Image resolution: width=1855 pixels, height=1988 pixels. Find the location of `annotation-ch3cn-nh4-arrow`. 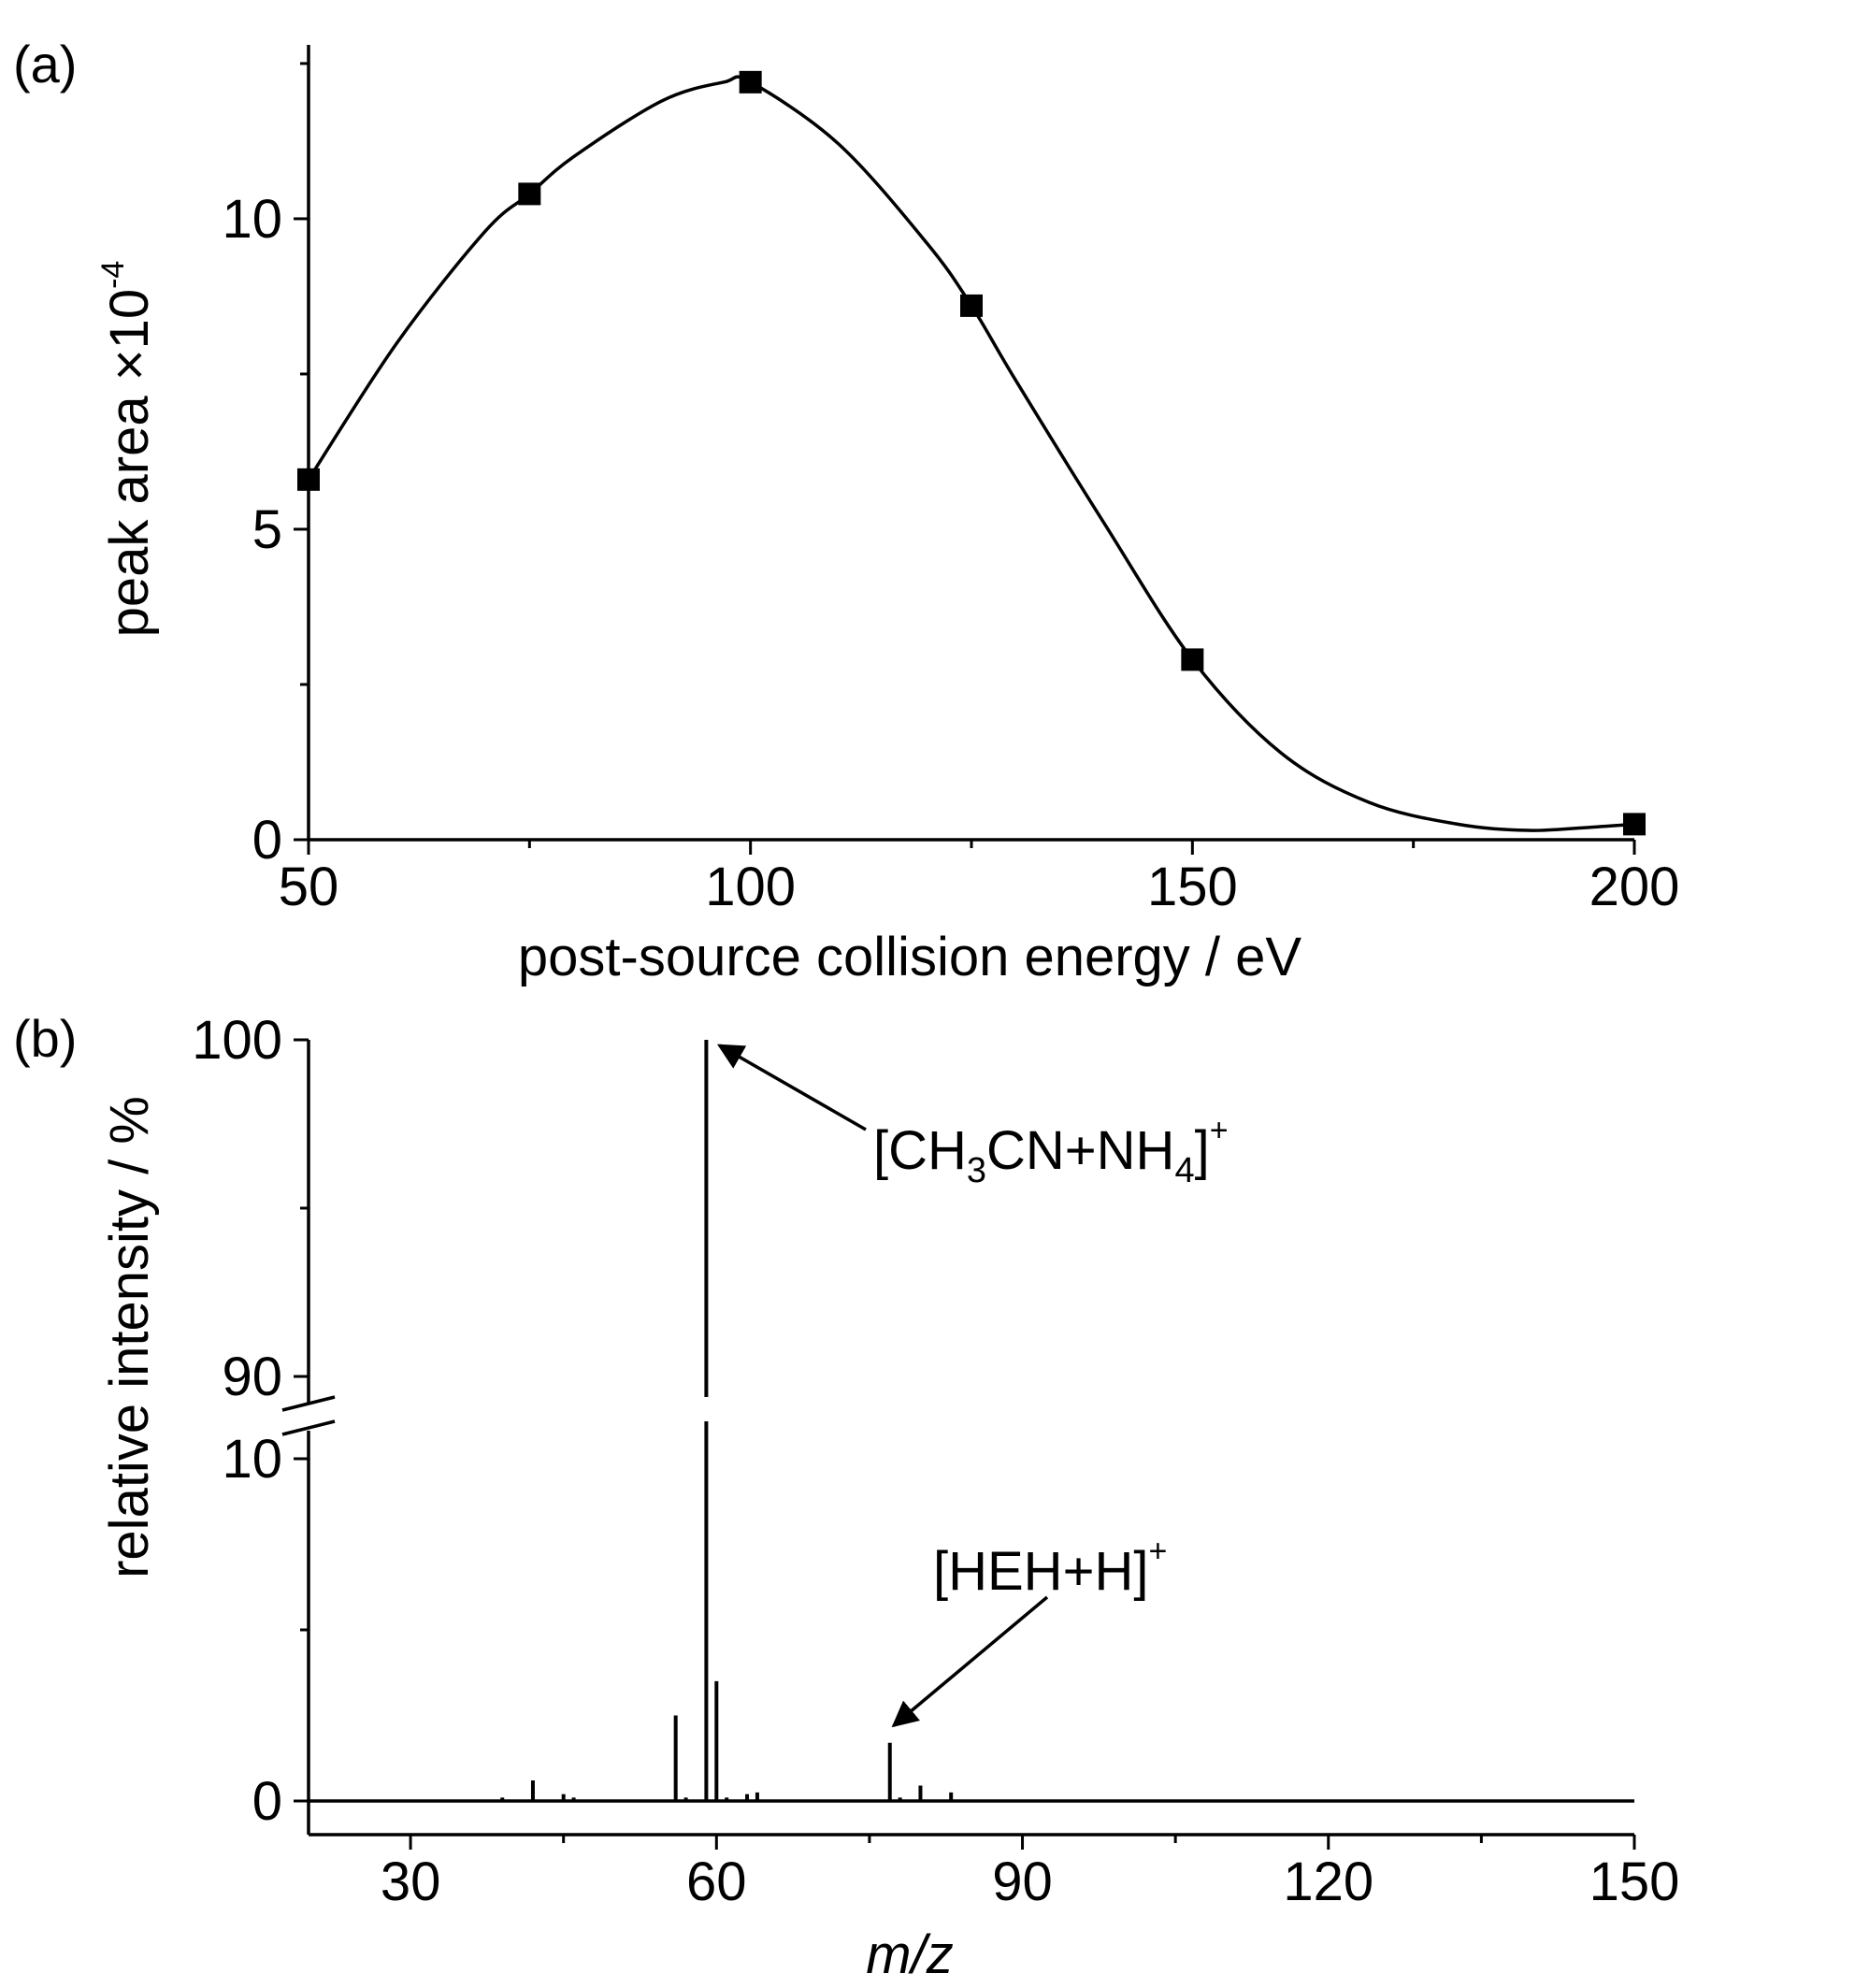

annotation-ch3cn-nh4-arrow is located at coordinates (792, 1088).